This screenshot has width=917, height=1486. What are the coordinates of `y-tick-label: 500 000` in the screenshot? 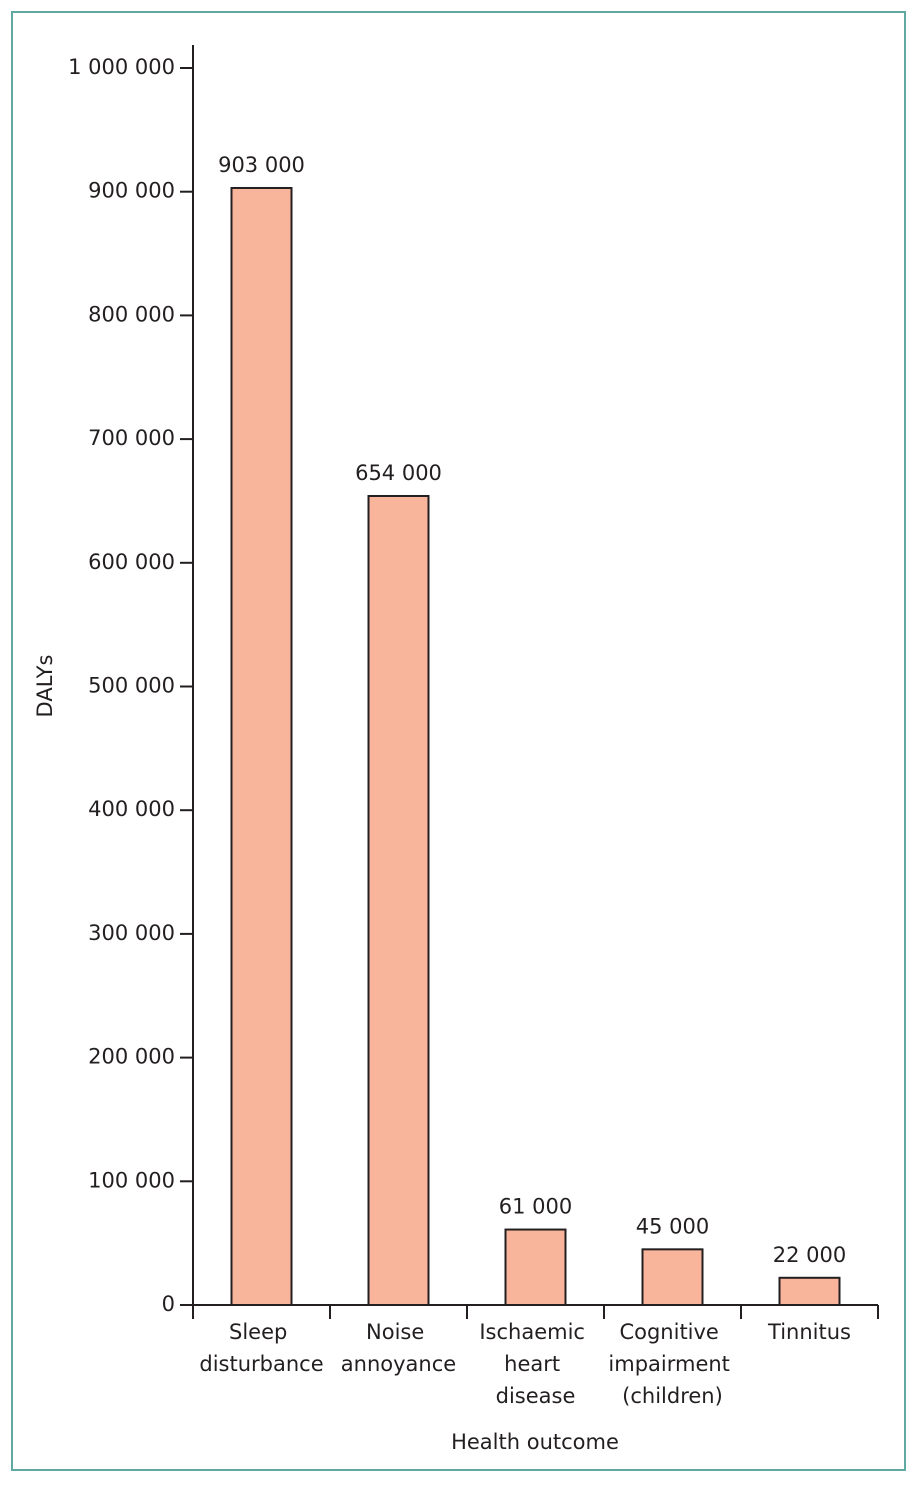 It's located at (131, 686).